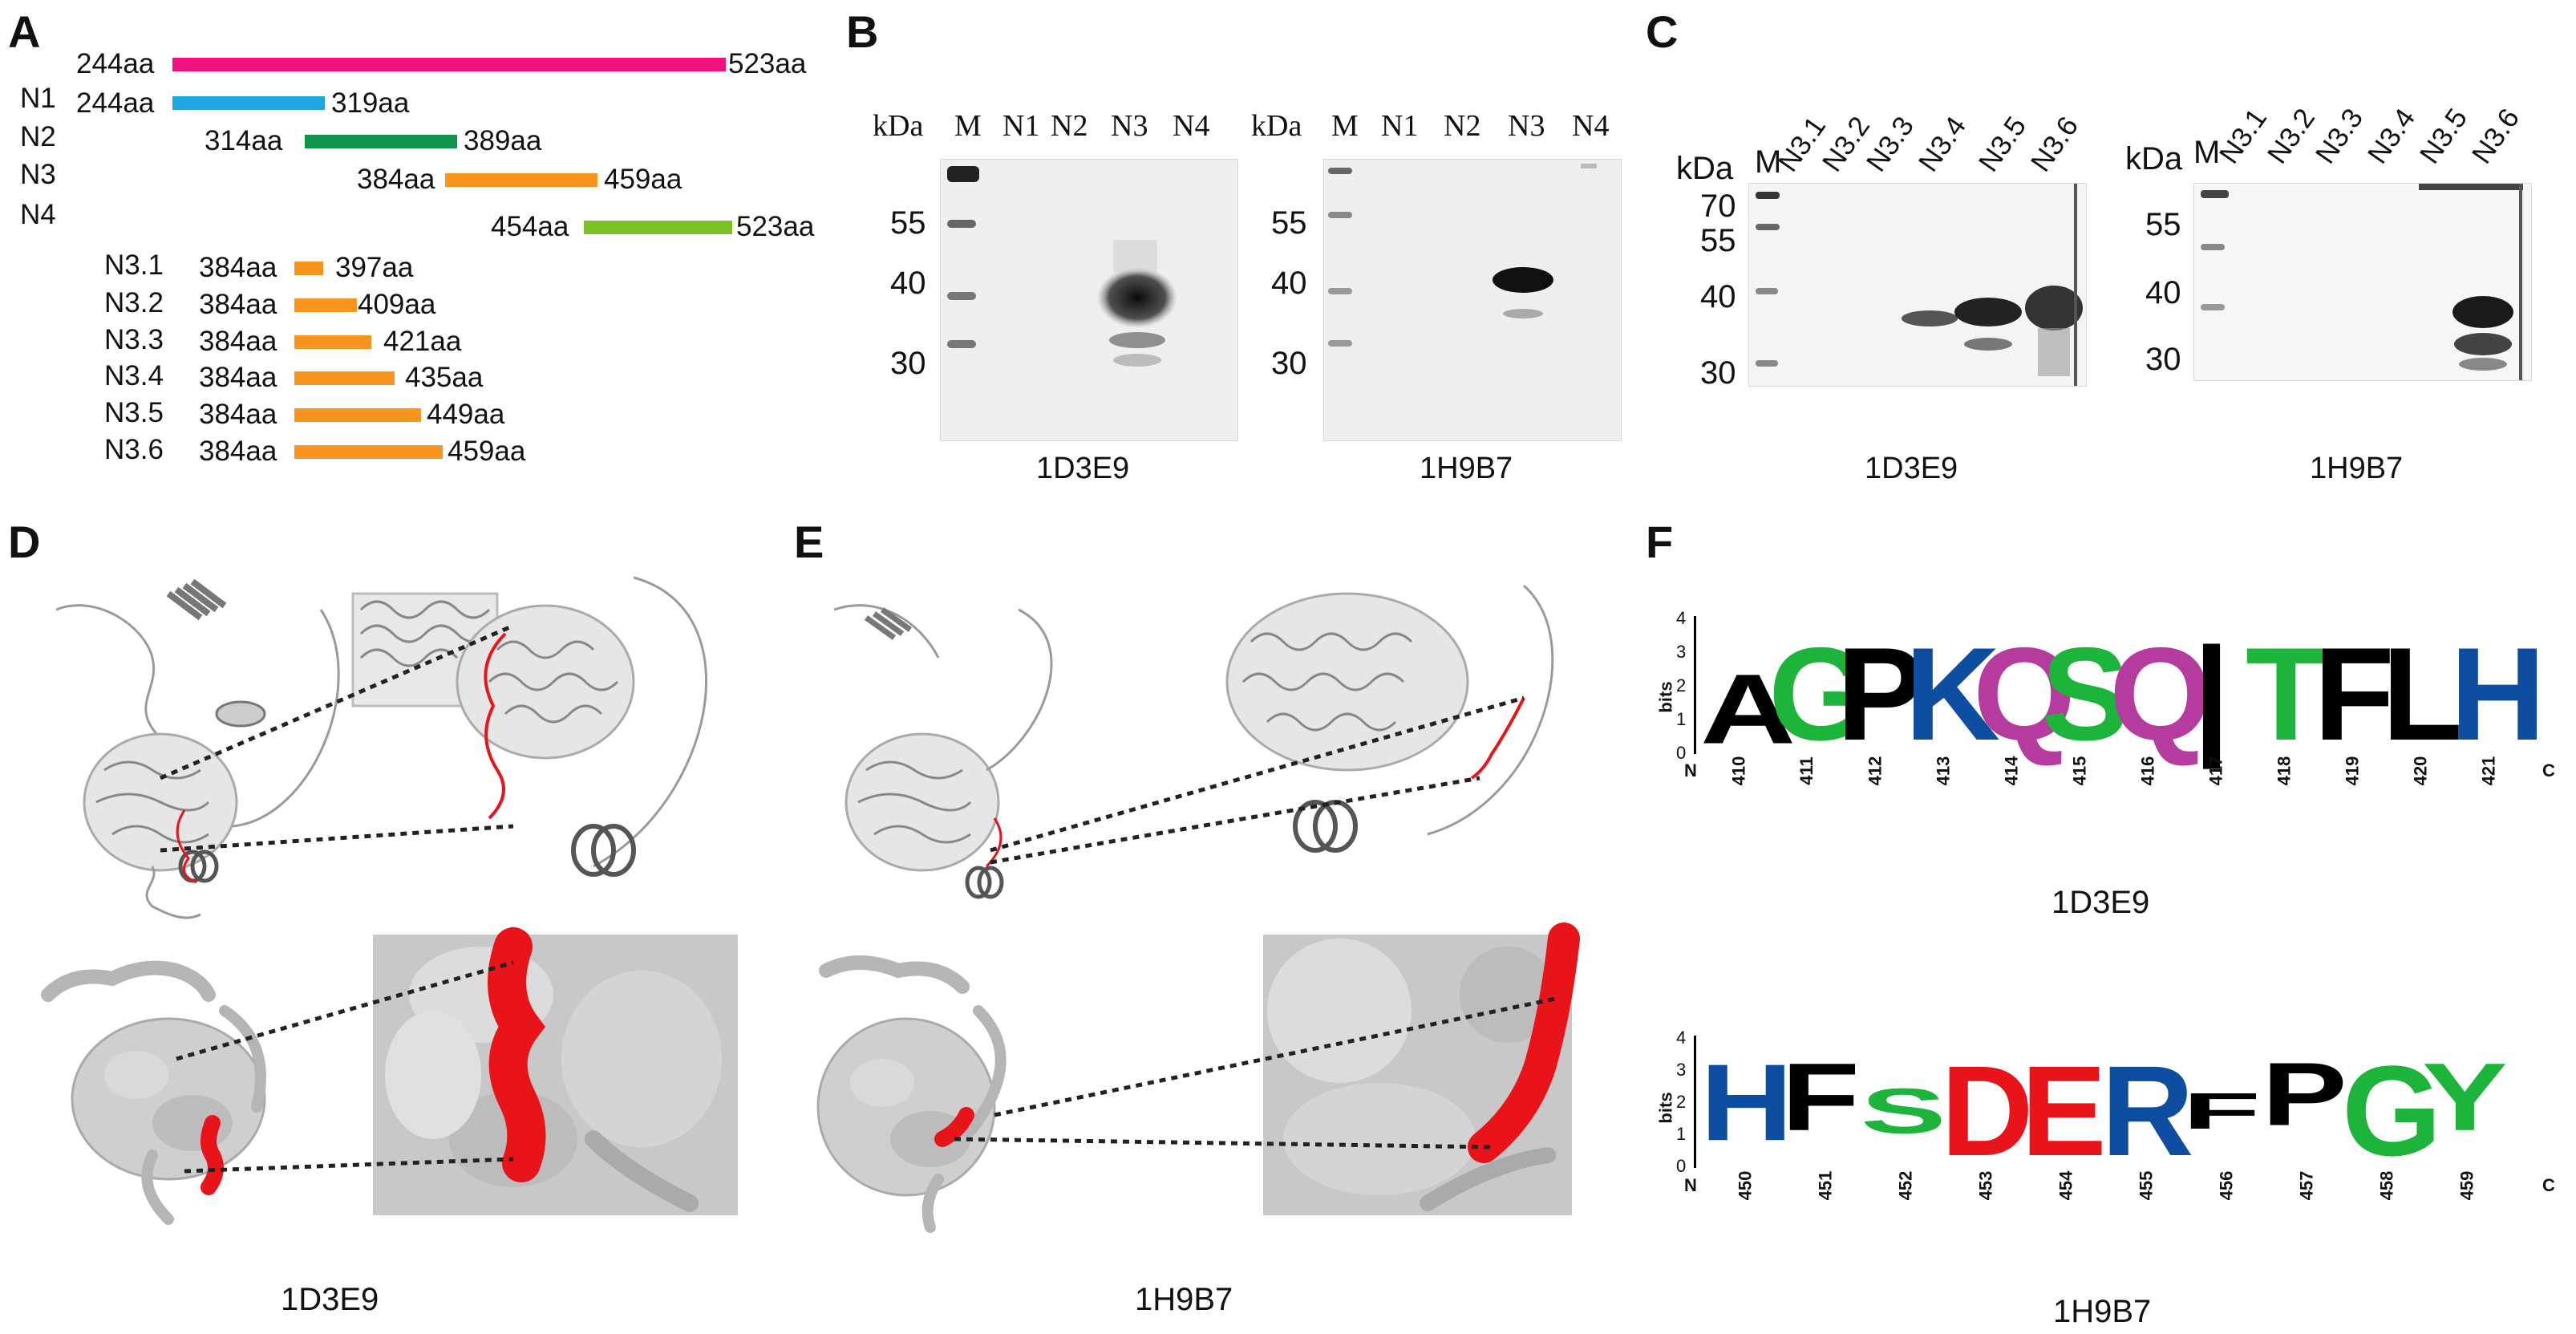 The image size is (2576, 1334). I want to click on blot-c2-bands, so click(2362, 282).